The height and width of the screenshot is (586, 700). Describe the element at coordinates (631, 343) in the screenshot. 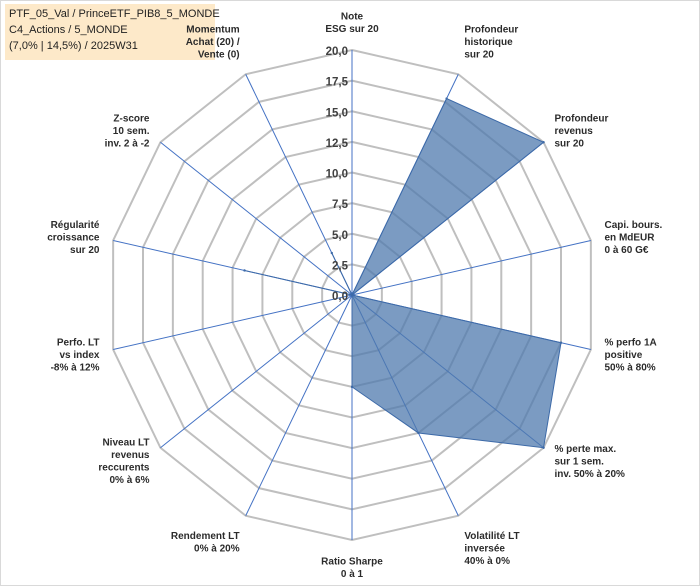

I see `axis-label-line: % perfo 1A` at that location.